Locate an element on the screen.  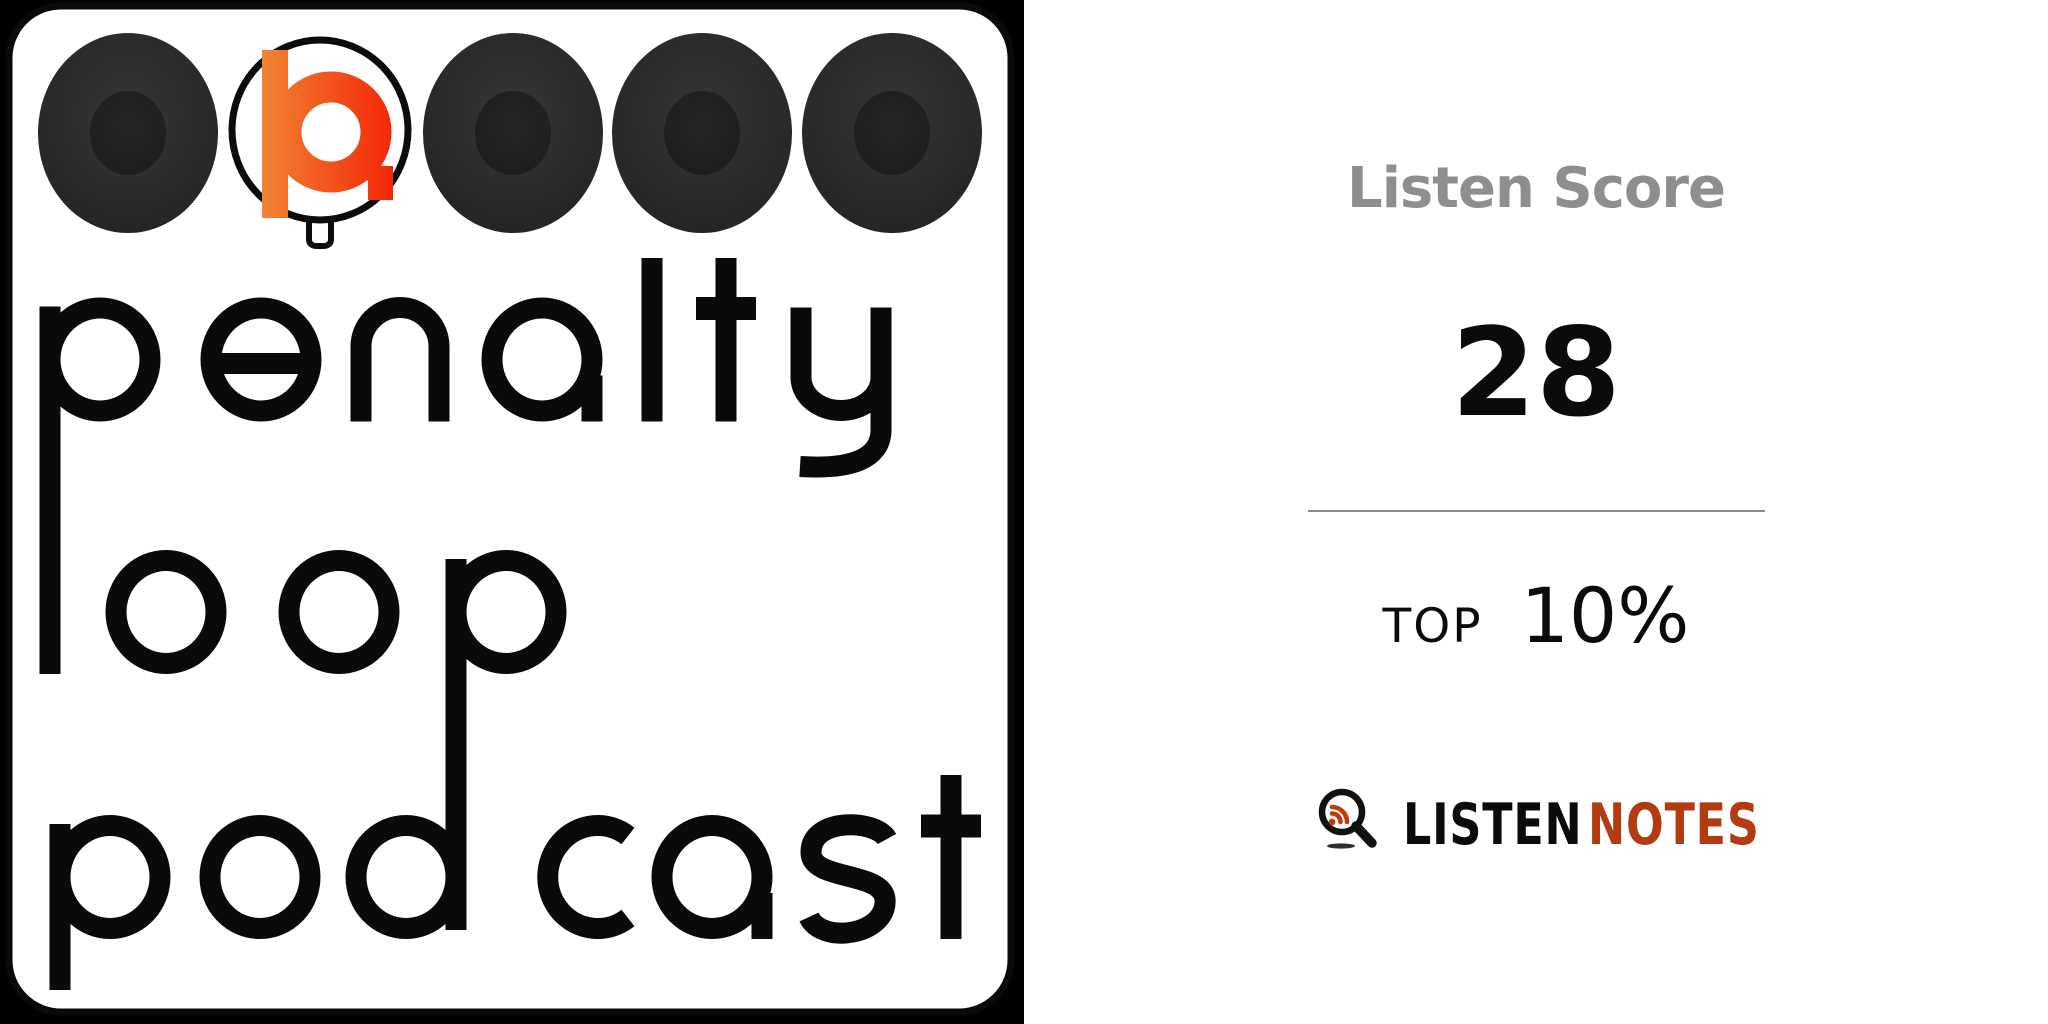
divider-line is located at coordinates (1536, 511).